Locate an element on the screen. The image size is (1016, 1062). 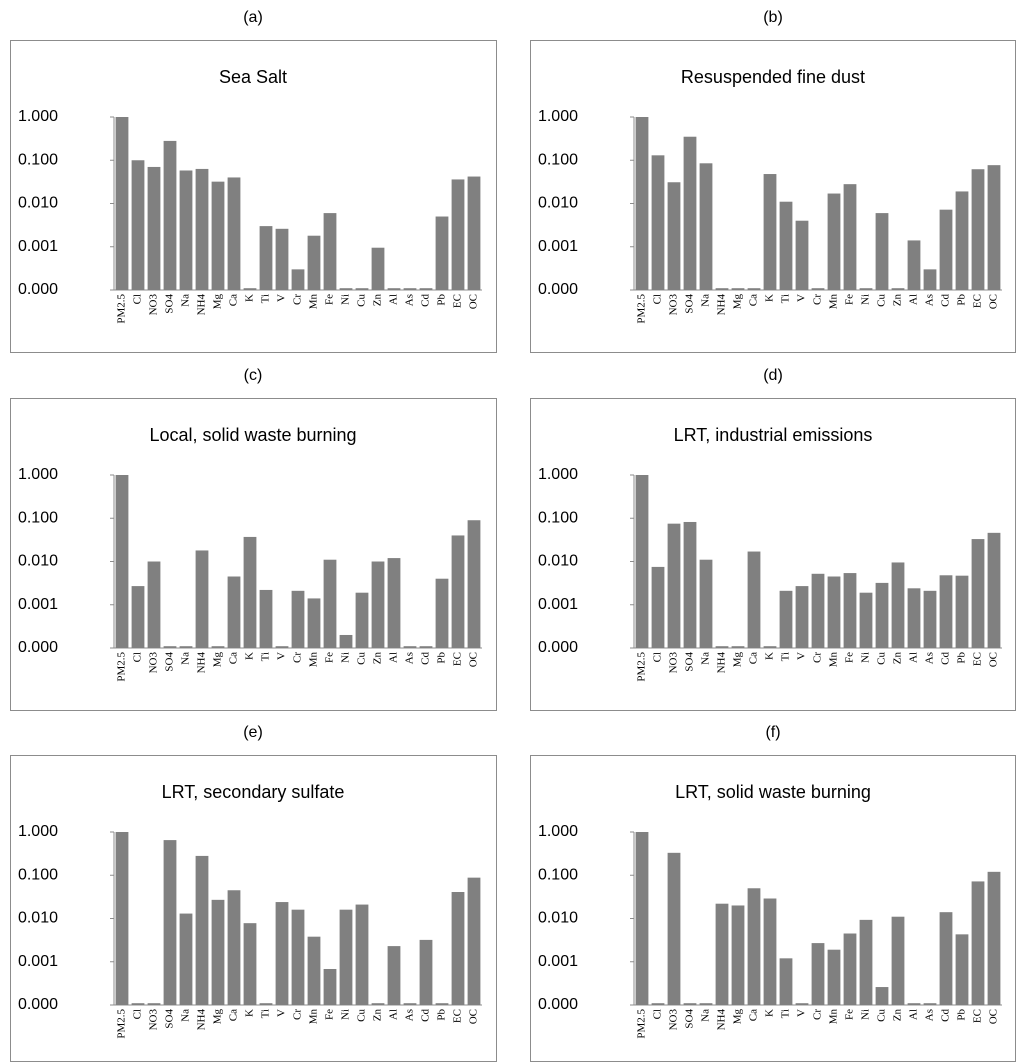
chart-title: LRT, secondary sulfate is located at coordinates (253, 792).